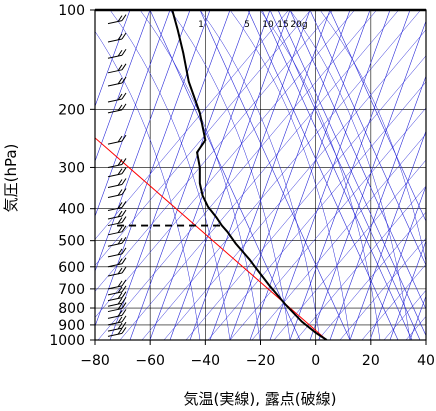 This screenshot has width=436, height=411. I want to click on y-axis-title: 気圧(hPa), so click(11, 178).